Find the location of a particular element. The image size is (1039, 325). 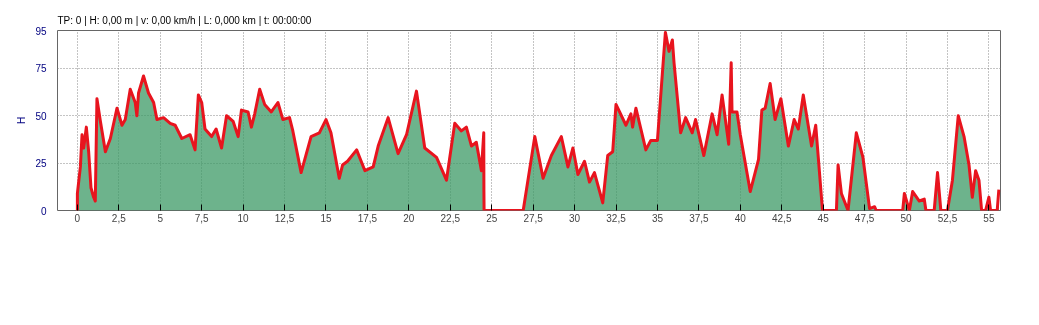

x-tick-label: 50 is located at coordinates (906, 218).